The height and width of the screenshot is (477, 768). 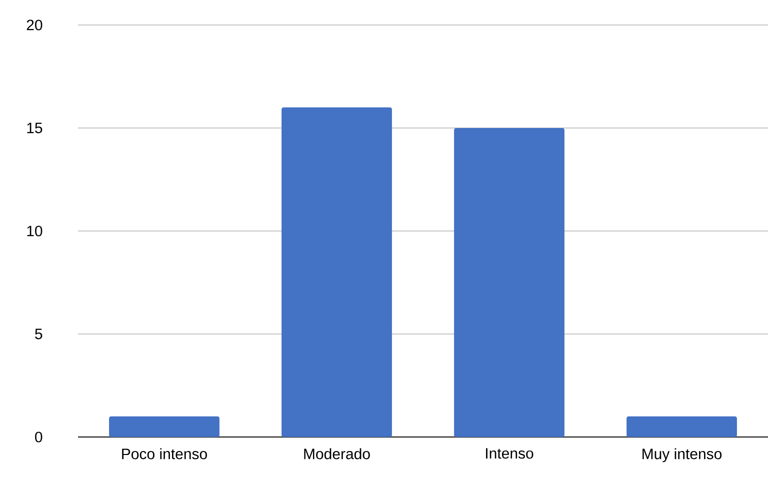 I want to click on y-tick-label: 10, so click(x=34, y=231).